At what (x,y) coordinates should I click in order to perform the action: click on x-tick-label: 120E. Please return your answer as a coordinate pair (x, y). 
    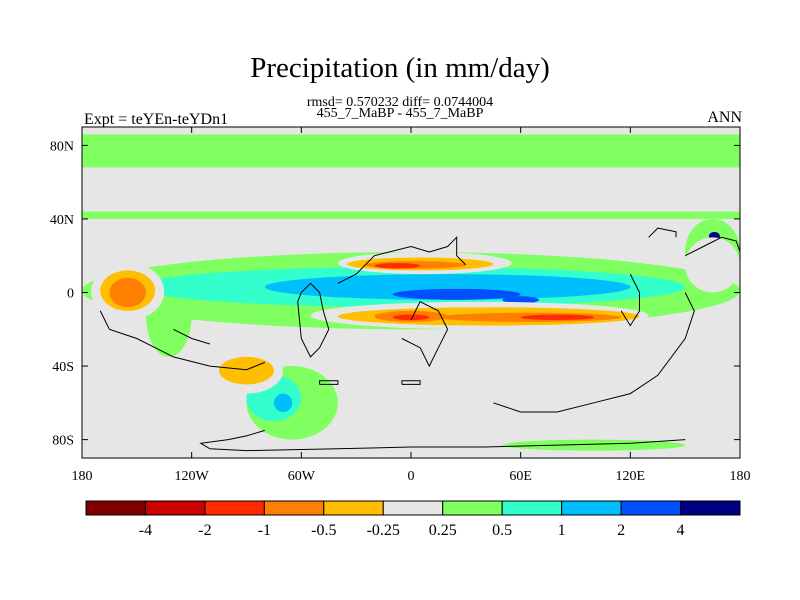
    Looking at the image, I should click on (631, 476).